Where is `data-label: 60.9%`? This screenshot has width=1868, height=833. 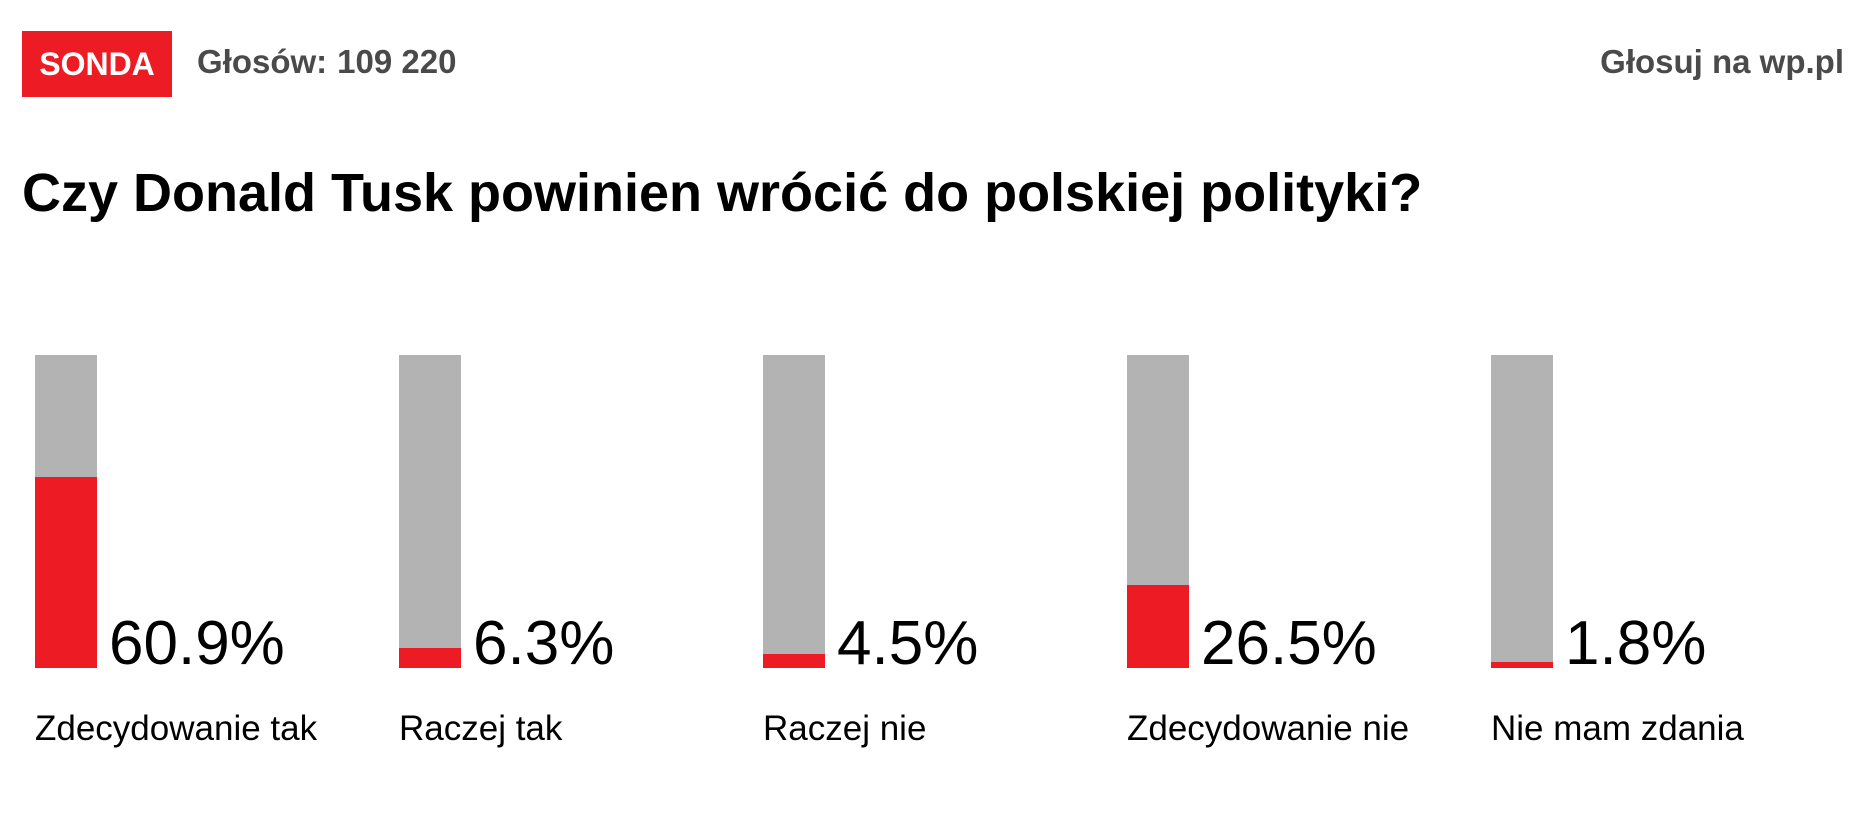
data-label: 60.9% is located at coordinates (197, 643).